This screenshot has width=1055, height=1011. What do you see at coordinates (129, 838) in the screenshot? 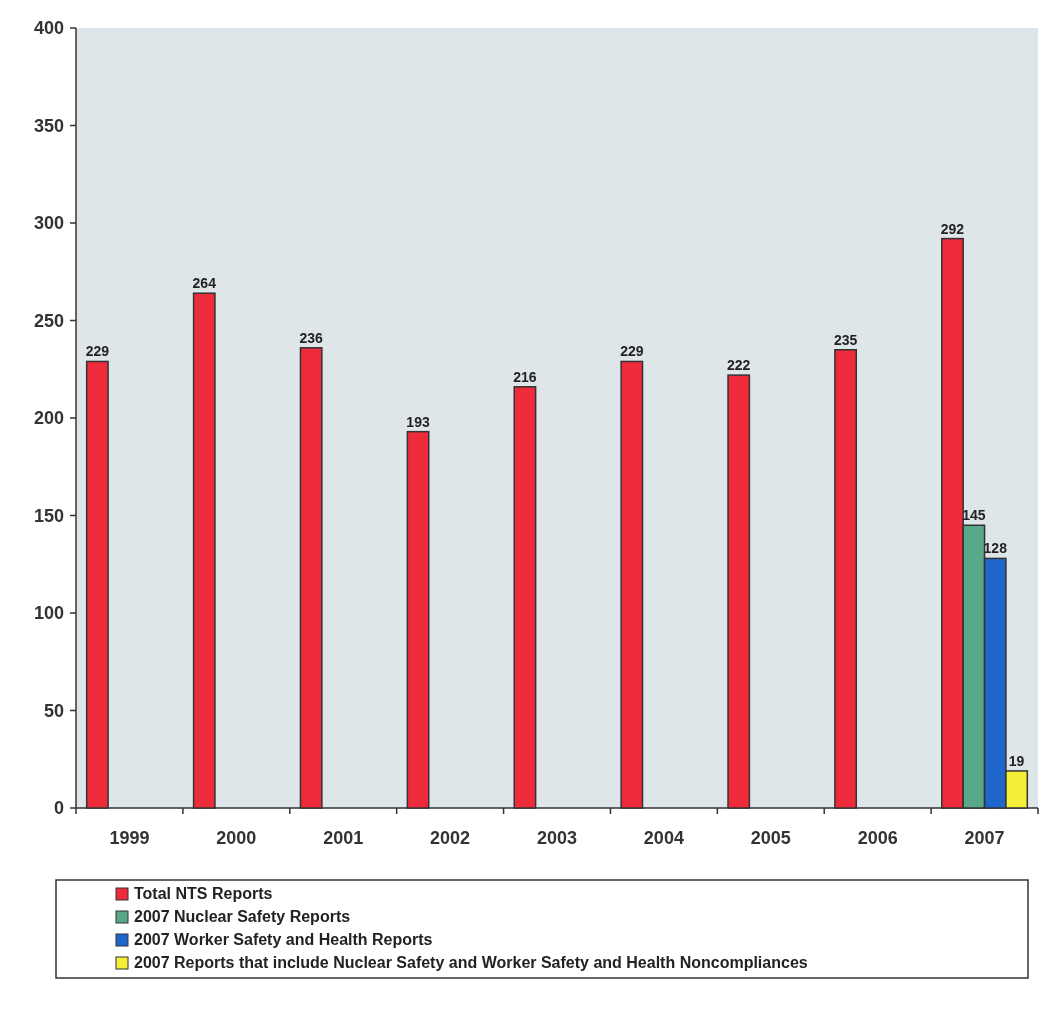
I see `x-tick-label: 1999` at bounding box center [129, 838].